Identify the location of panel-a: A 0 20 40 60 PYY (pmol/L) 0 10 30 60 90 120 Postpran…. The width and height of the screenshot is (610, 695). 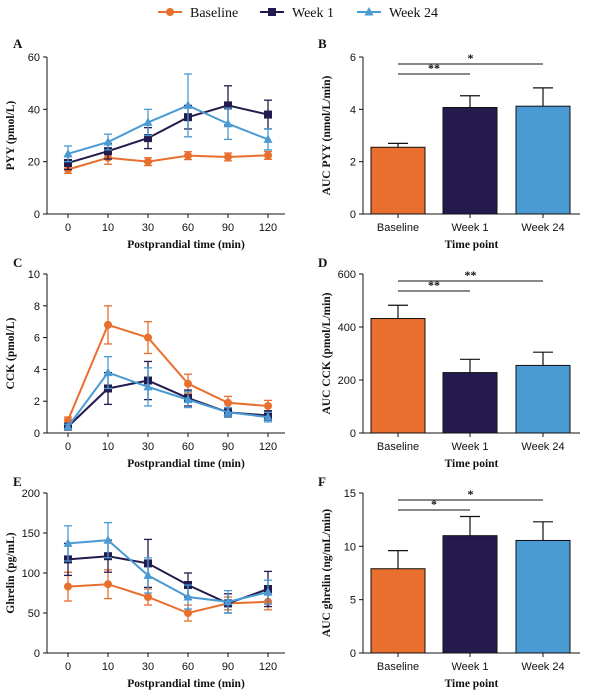
(145, 143).